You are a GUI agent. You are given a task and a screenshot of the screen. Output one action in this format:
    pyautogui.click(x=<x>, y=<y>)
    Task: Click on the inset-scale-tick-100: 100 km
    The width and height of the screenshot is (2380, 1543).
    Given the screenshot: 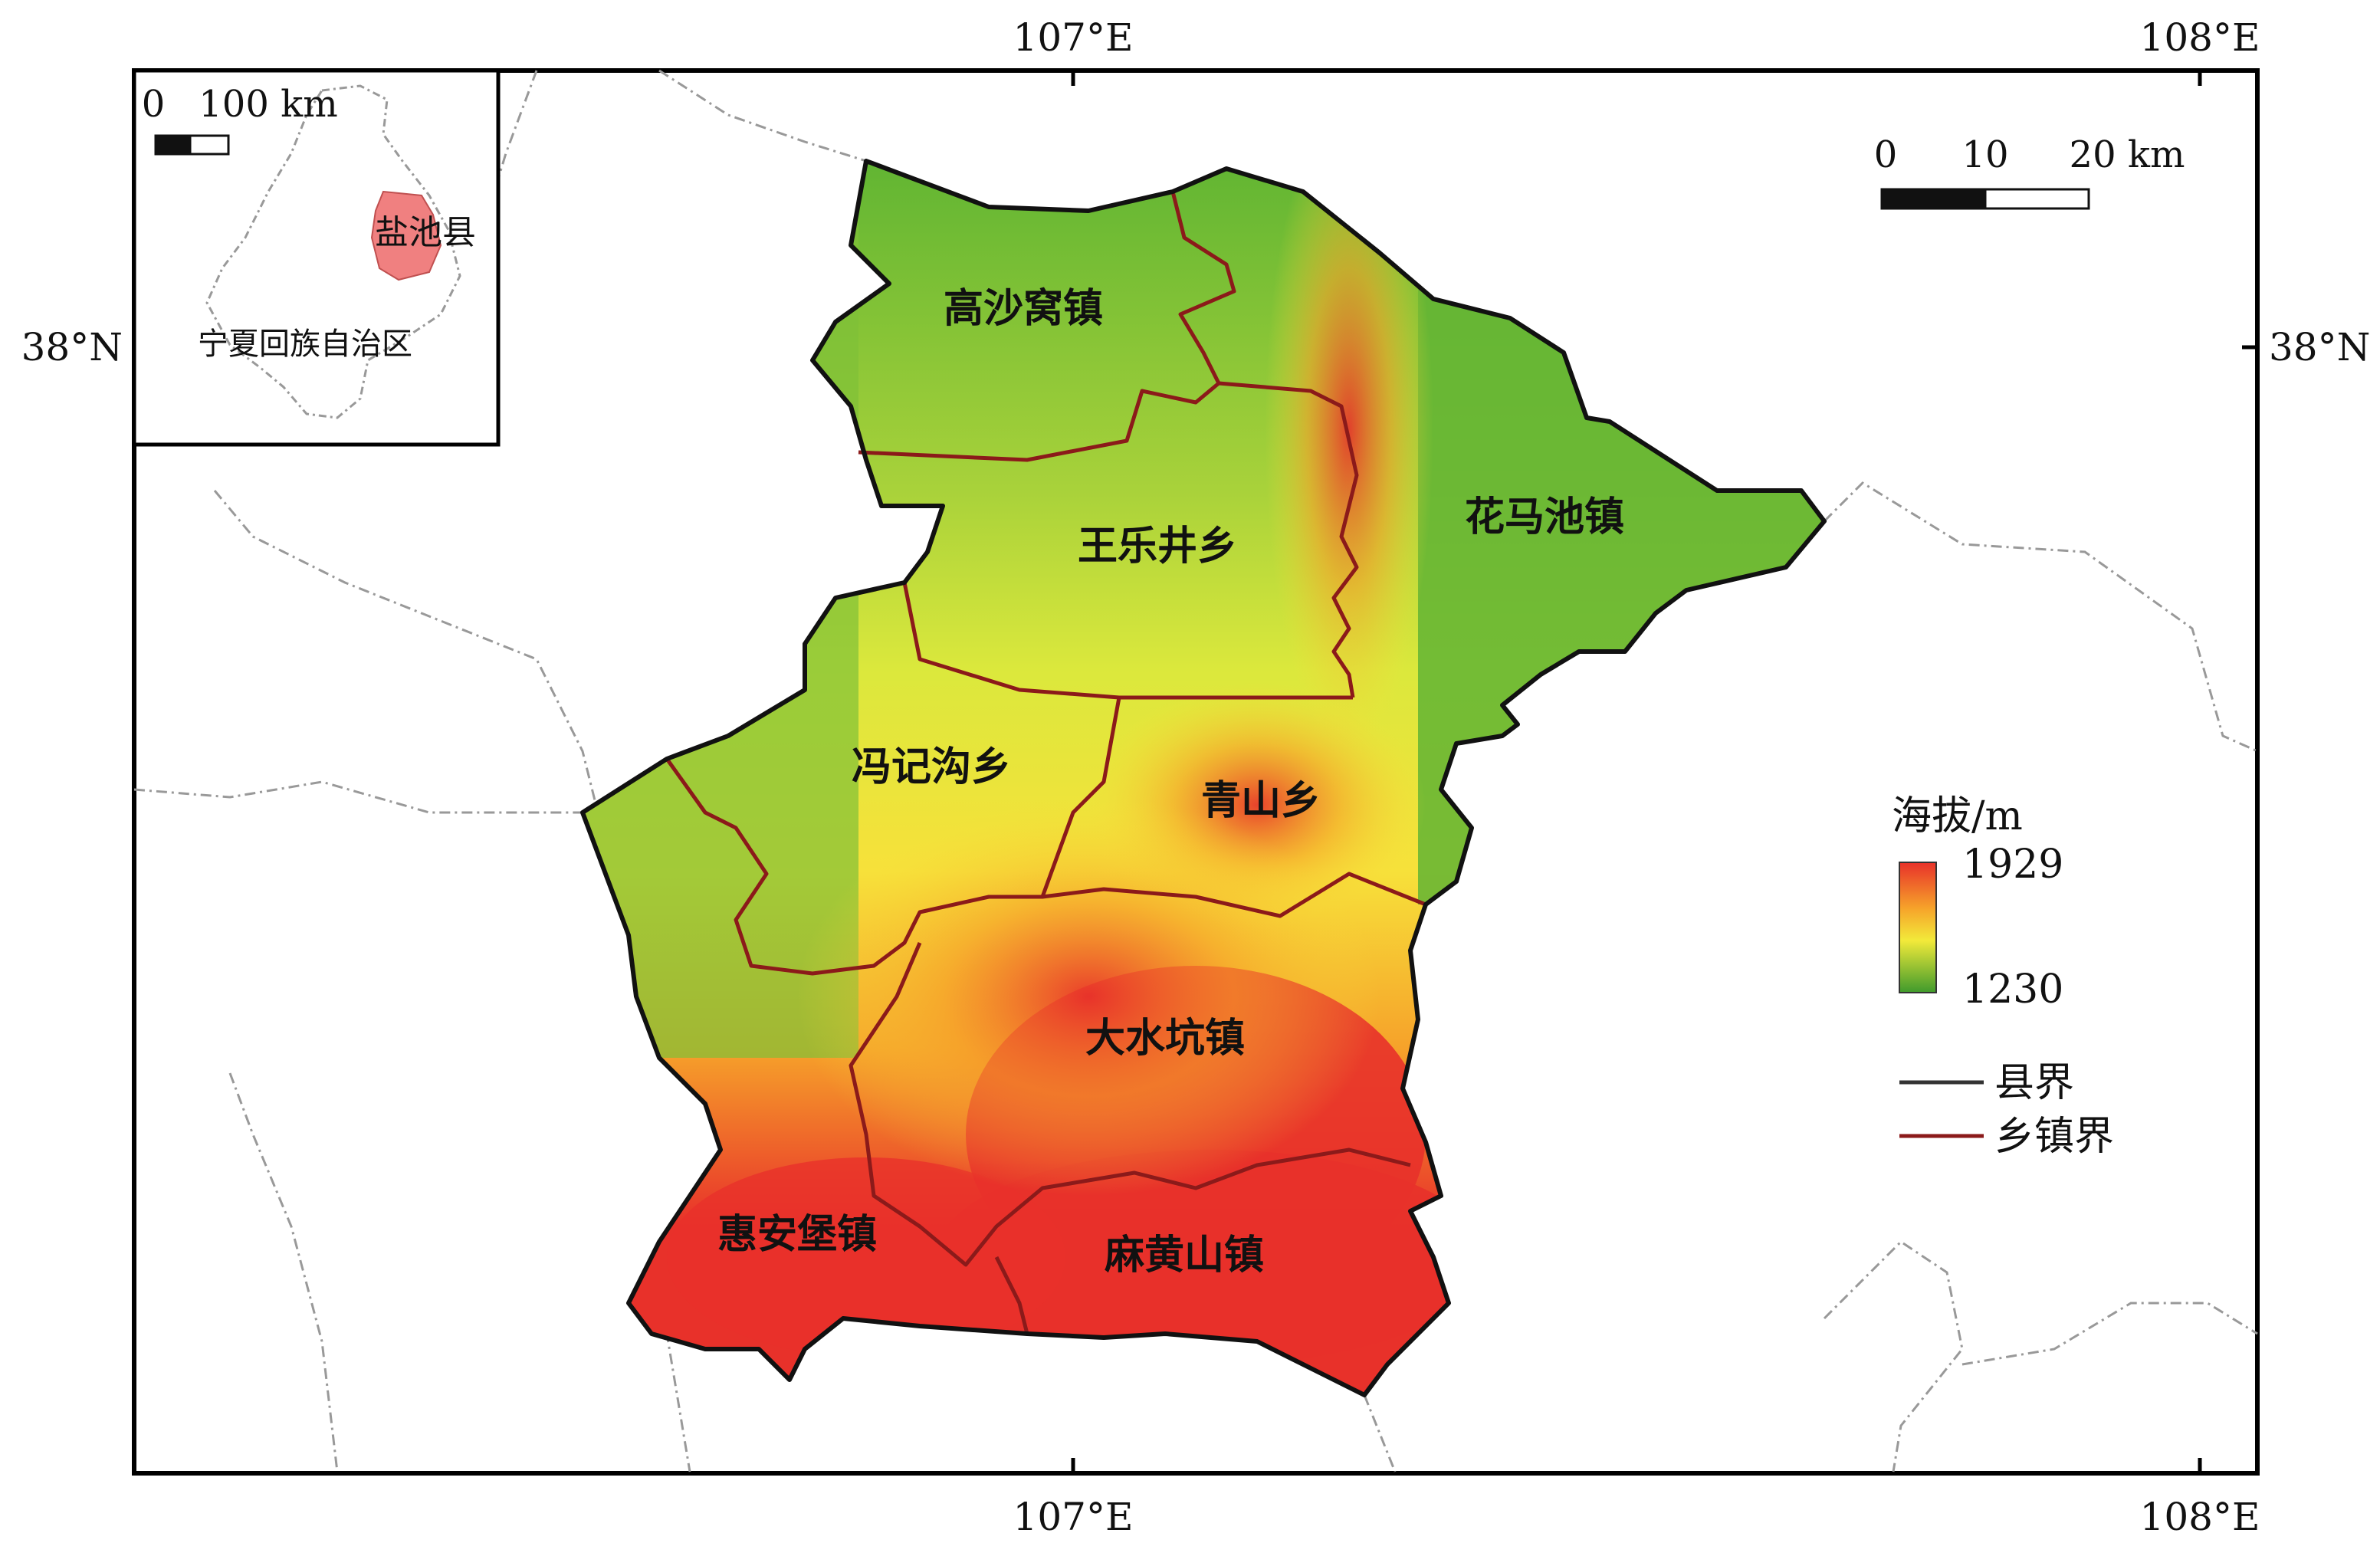 What is the action you would take?
    pyautogui.click(x=268, y=104)
    